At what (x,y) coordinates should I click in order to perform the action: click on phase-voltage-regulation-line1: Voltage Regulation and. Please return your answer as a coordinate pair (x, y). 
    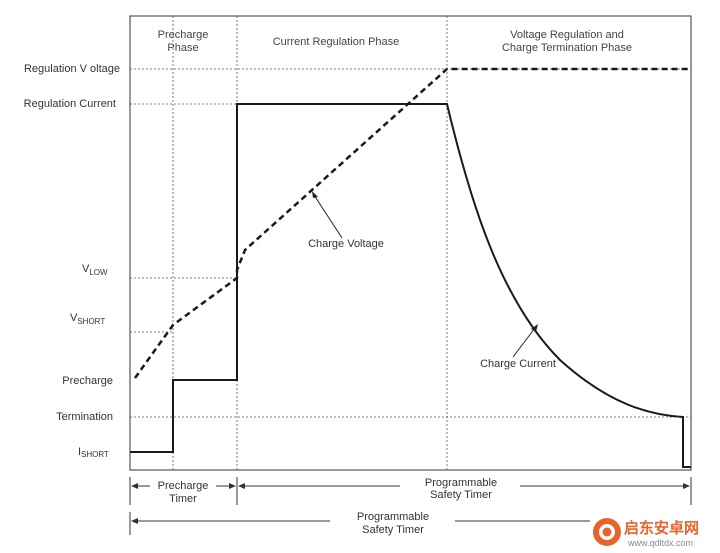
    Looking at the image, I should click on (567, 35).